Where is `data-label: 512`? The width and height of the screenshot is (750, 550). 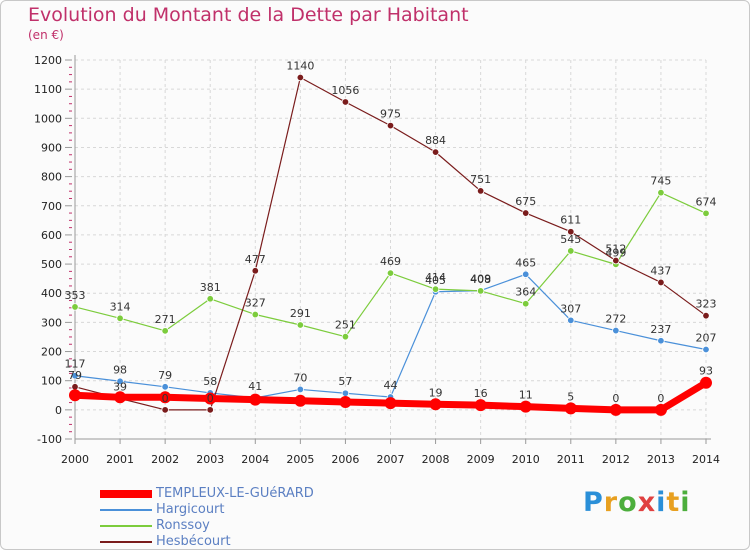 data-label: 512 is located at coordinates (615, 249).